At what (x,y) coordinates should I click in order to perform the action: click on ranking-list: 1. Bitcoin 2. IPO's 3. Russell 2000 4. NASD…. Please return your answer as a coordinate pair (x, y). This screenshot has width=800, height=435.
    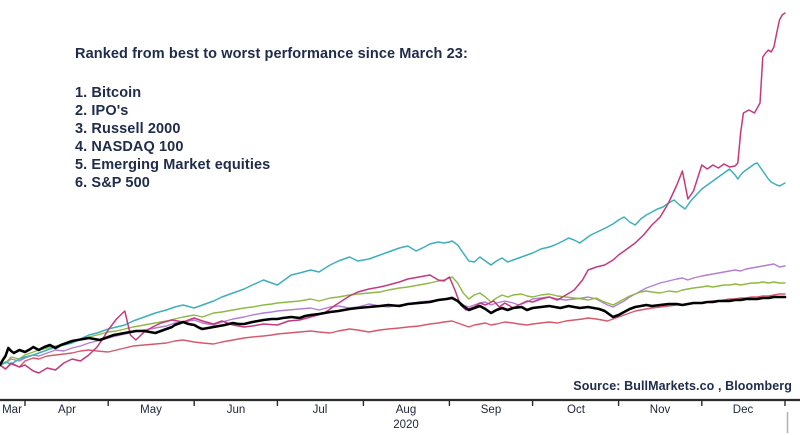
    Looking at the image, I should click on (172, 138).